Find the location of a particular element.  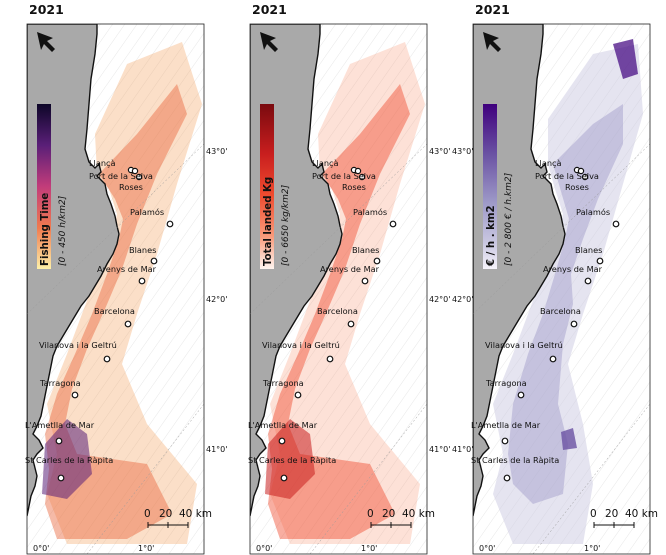

legend-title: Fishing Time is located at coordinates (45, 229).